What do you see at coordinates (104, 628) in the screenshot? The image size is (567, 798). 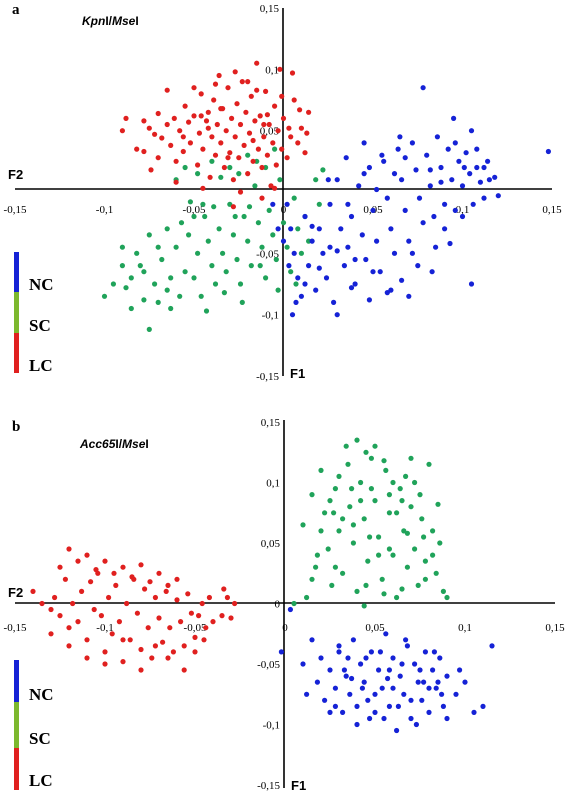 I see `x-tick-label: -0,1` at bounding box center [104, 628].